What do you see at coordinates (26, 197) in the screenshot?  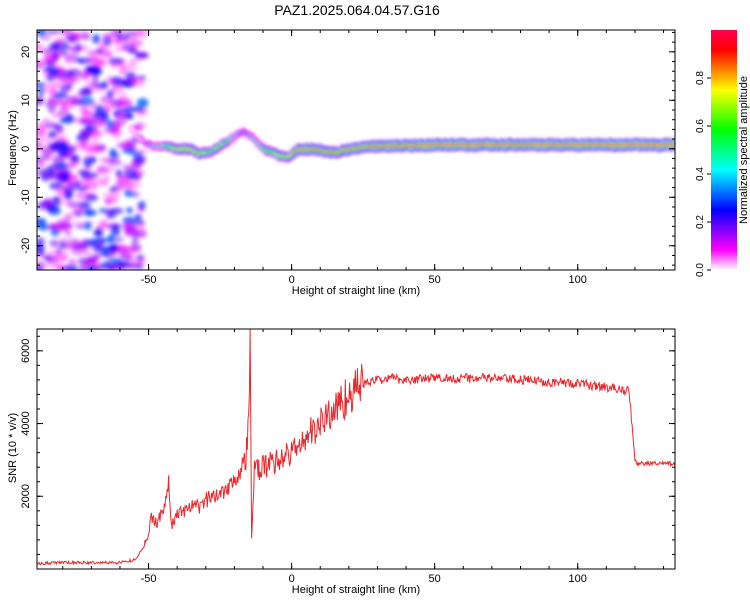 I see `spectrogram-y-tick-label: -10` at bounding box center [26, 197].